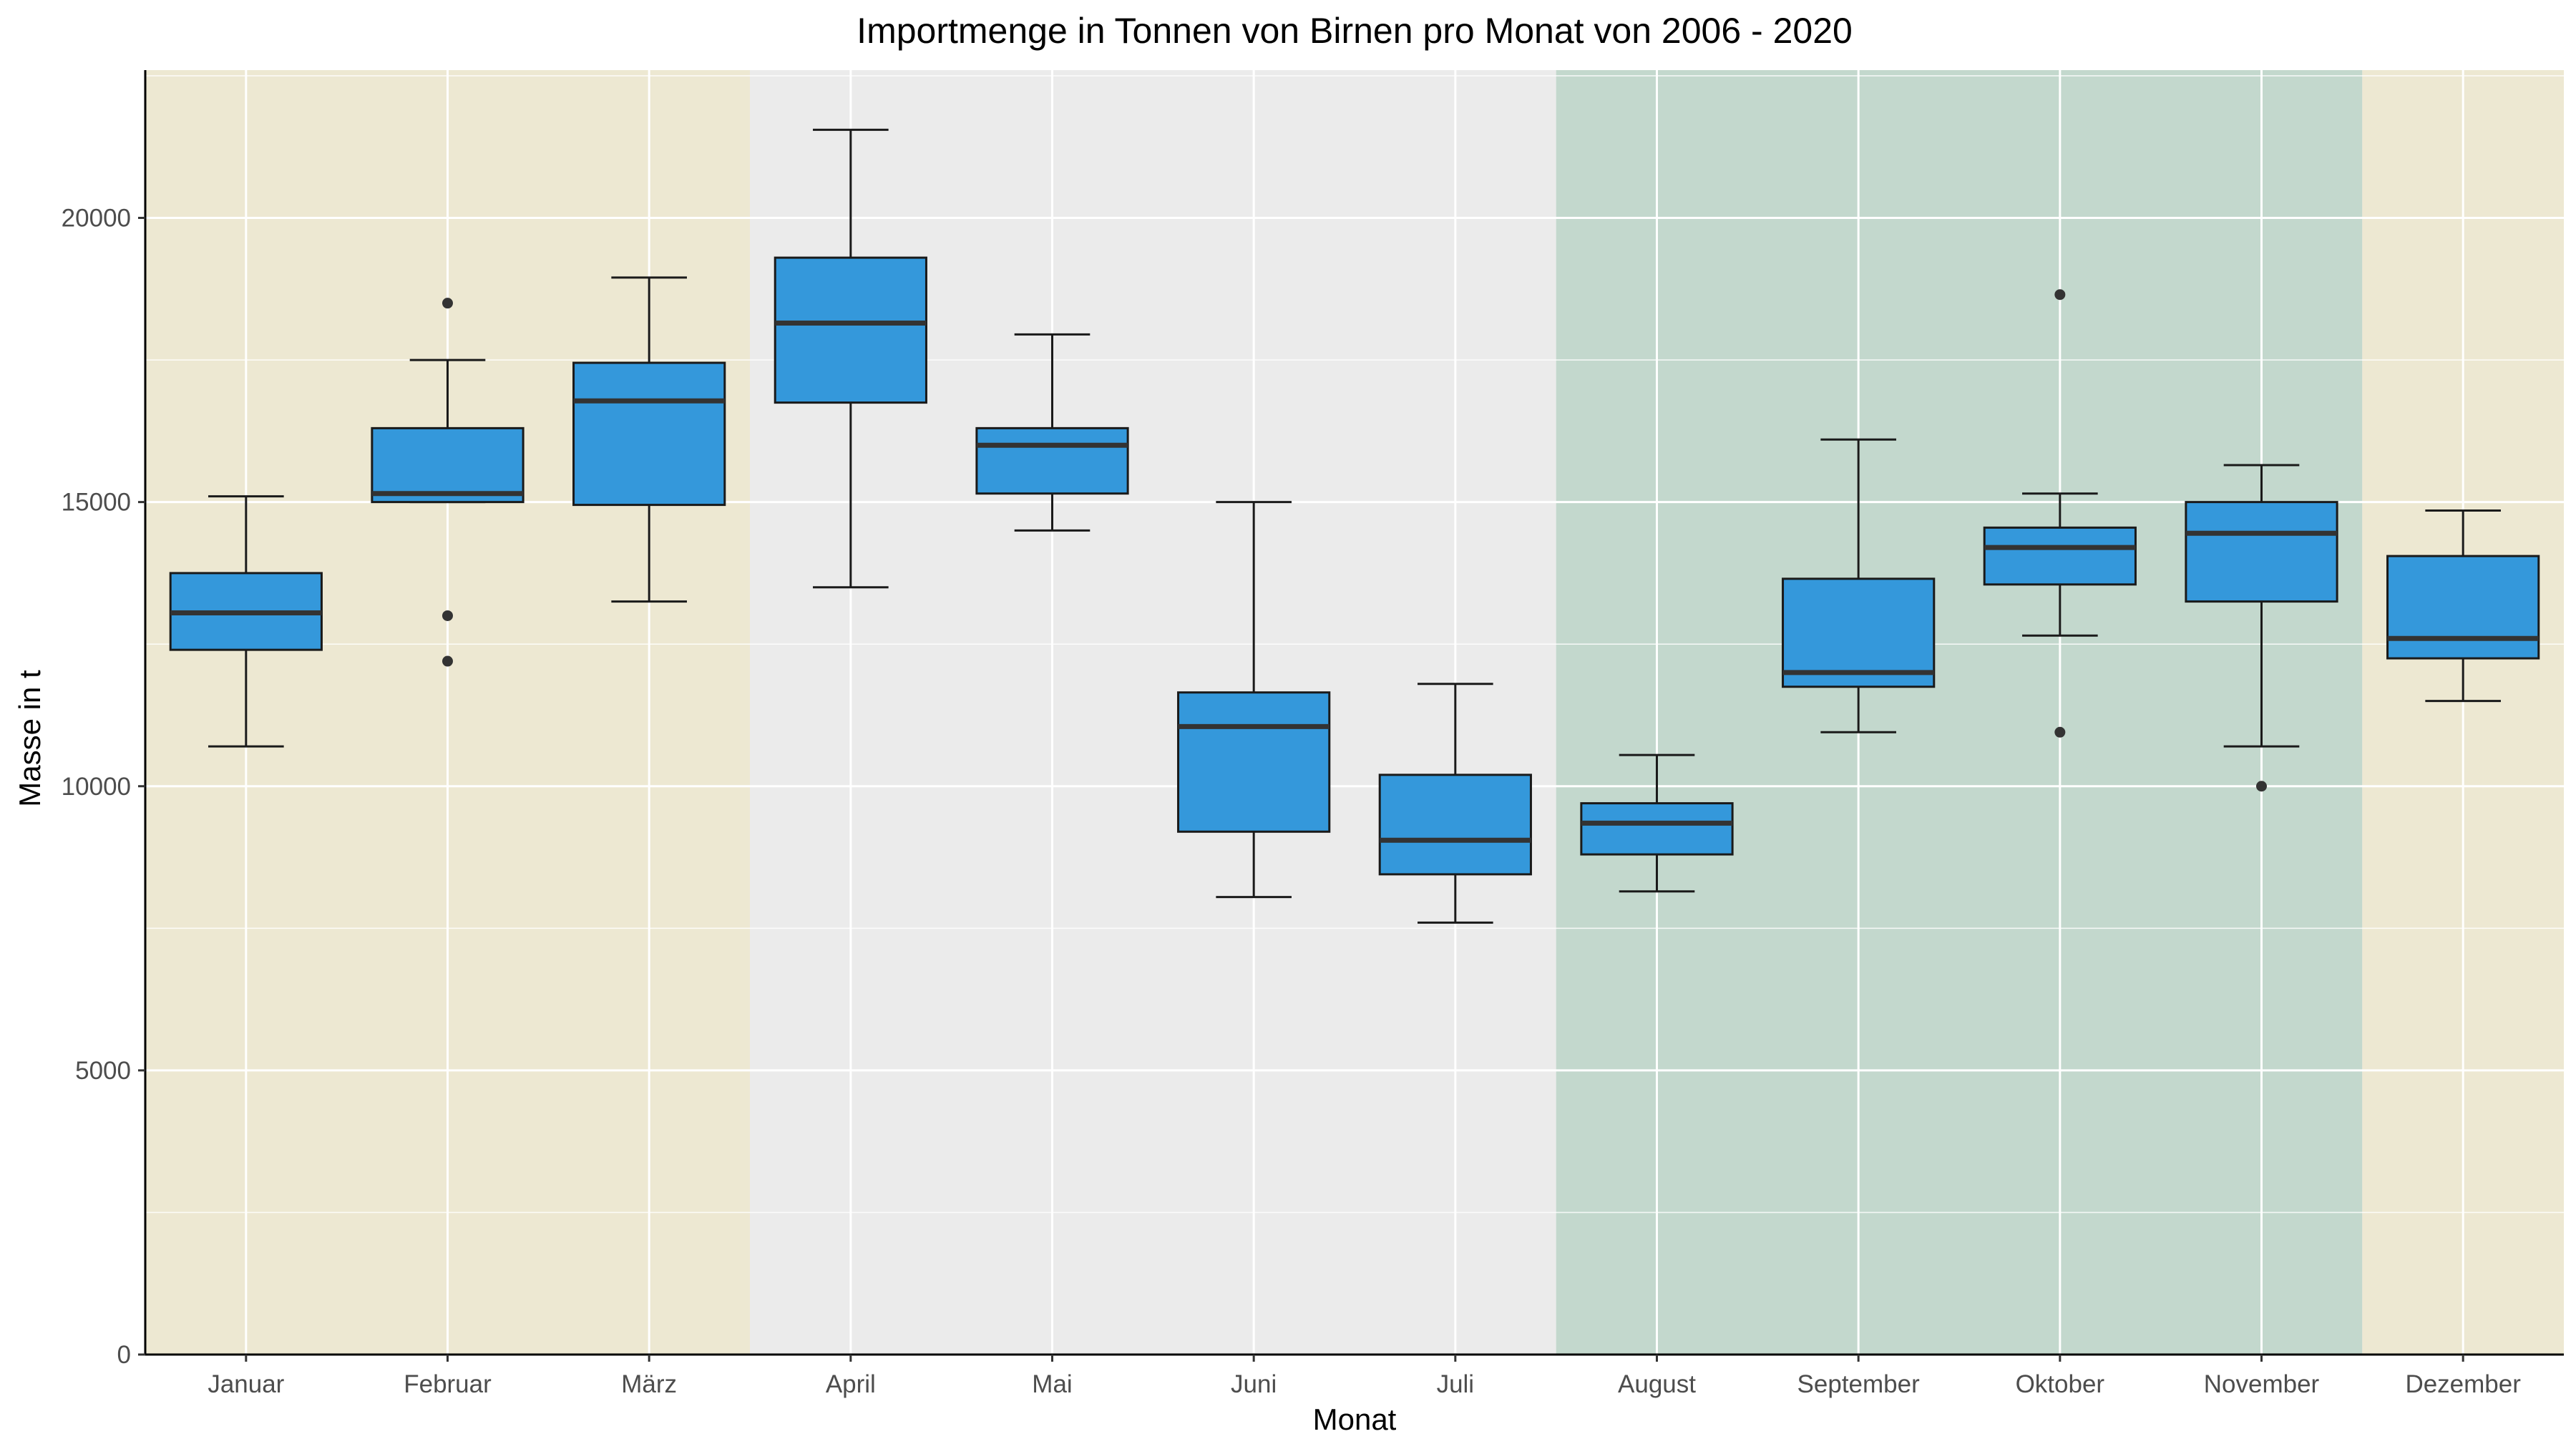 The width and height of the screenshot is (2576, 1449). I want to click on box-mai, so click(1052, 432).